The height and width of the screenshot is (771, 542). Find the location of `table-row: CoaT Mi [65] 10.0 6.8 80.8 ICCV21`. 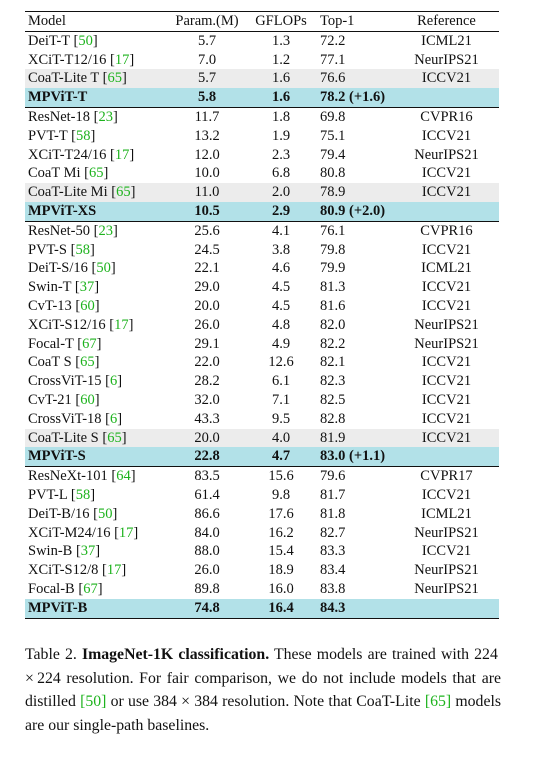

table-row: CoaT Mi [65] 10.0 6.8 80.8 ICCV21 is located at coordinates (262, 173).